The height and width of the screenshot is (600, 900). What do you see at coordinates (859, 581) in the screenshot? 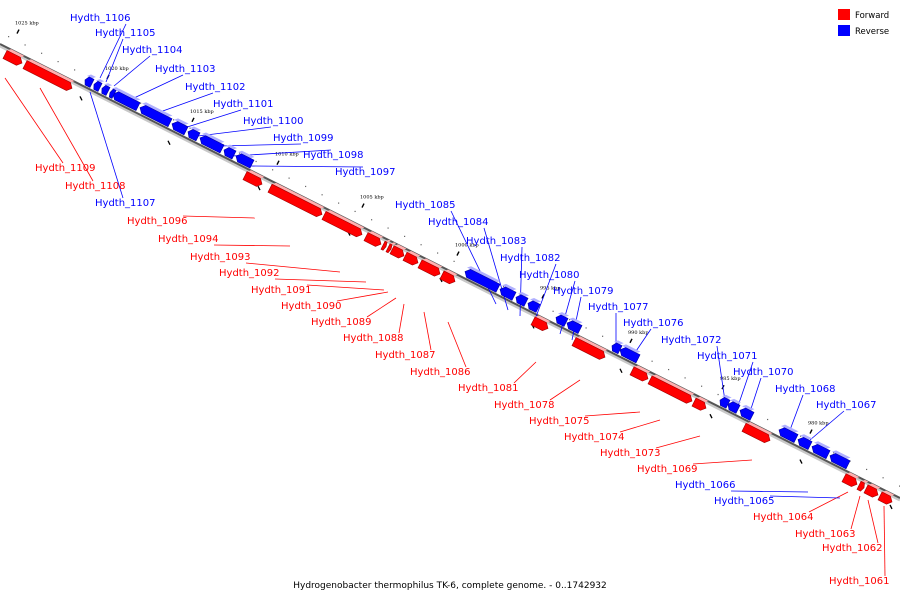
I see `gene-label-hydth_1061: Hydth_1061` at bounding box center [859, 581].